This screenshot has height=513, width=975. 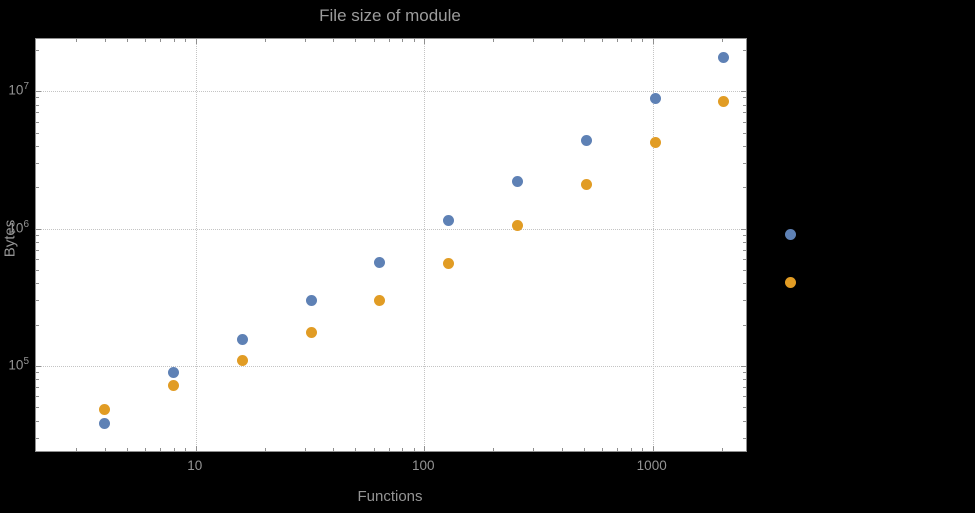 I want to click on x-tick-label: 1000, so click(x=651, y=465).